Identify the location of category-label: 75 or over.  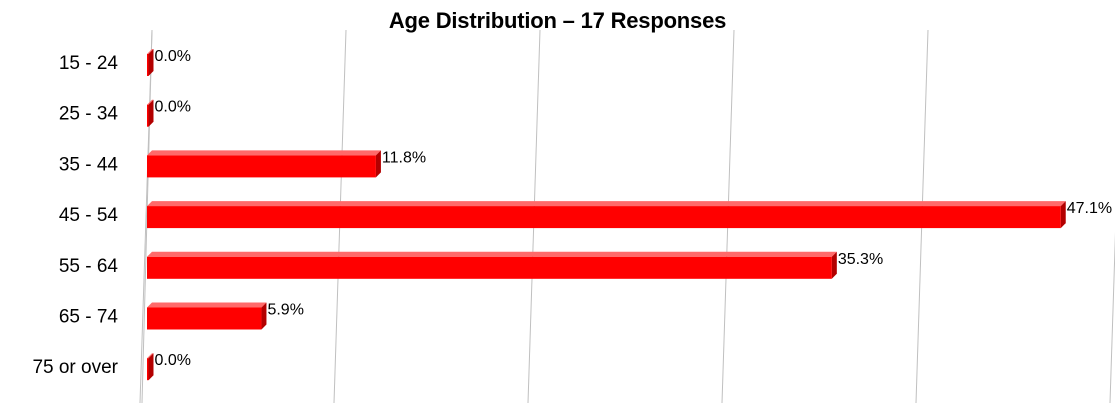
(75, 367).